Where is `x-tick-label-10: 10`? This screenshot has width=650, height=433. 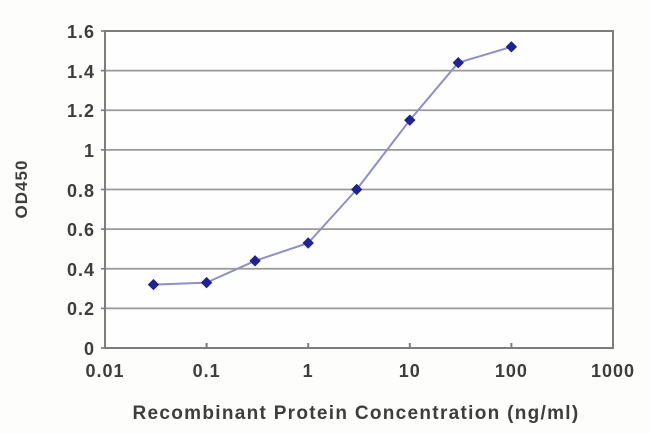 x-tick-label-10: 10 is located at coordinates (409, 371).